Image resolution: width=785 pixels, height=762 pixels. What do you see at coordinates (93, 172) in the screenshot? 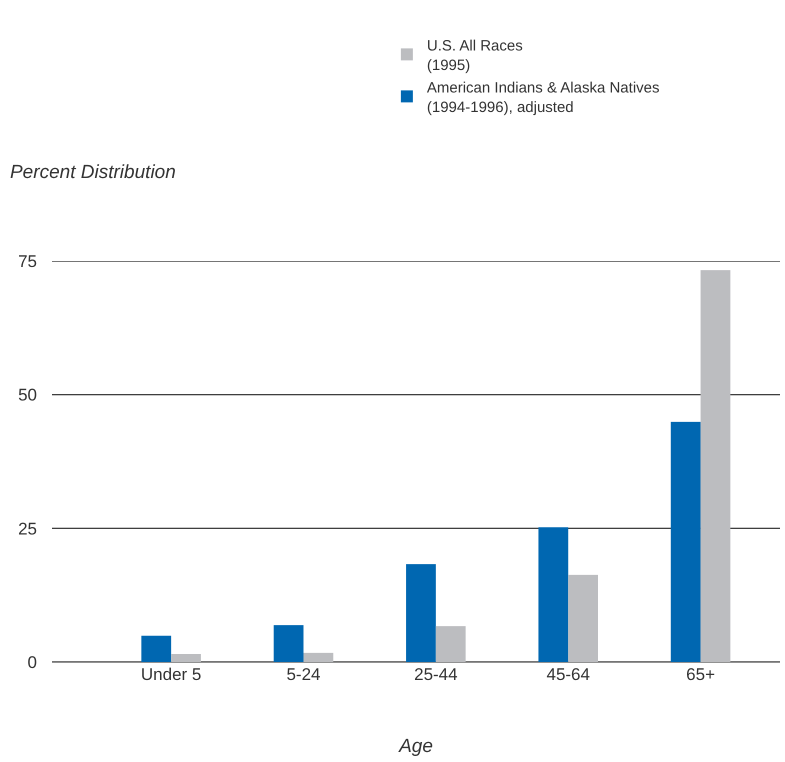
I see `y-axis-title: Percent Distribution` at bounding box center [93, 172].